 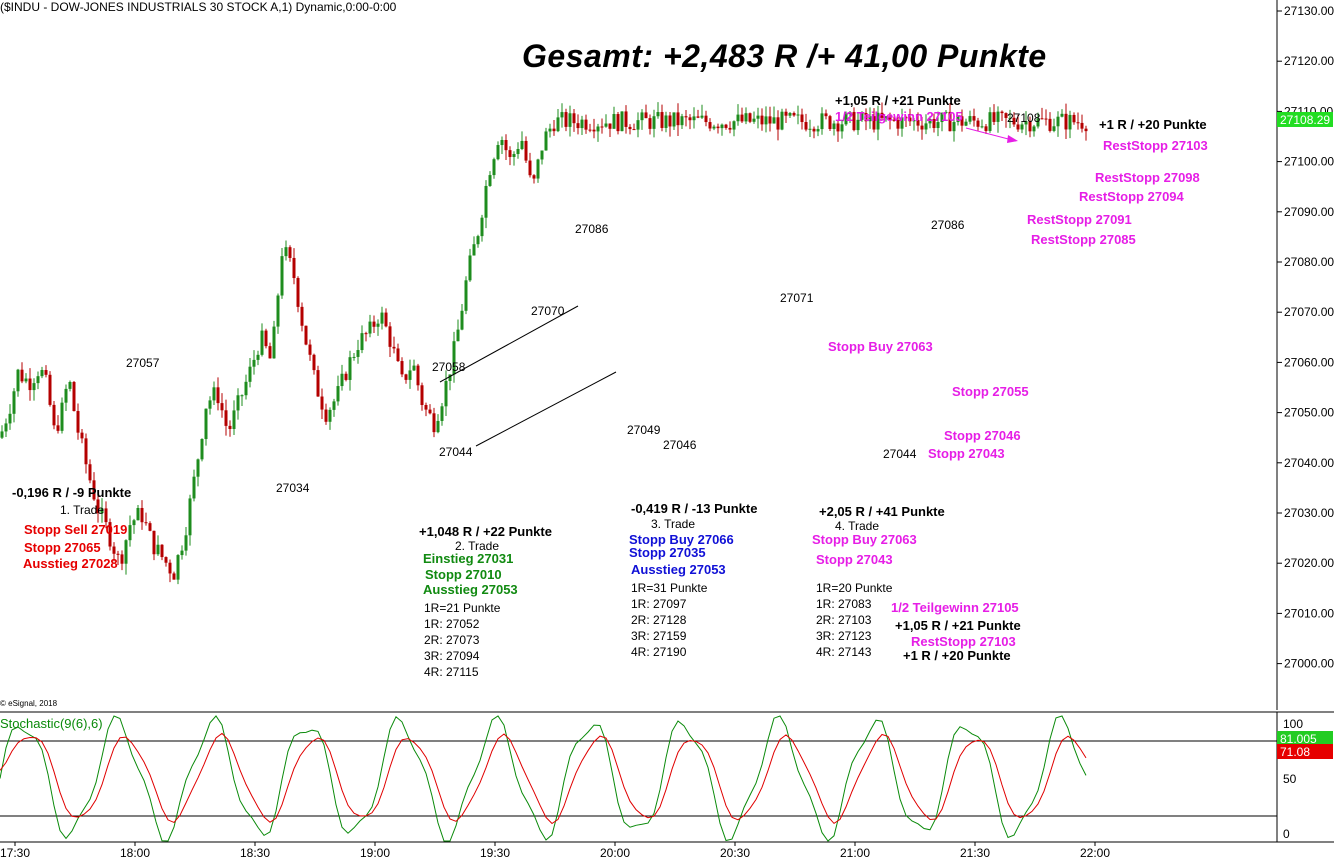 I want to click on trough-label: 27044, so click(x=456, y=452).